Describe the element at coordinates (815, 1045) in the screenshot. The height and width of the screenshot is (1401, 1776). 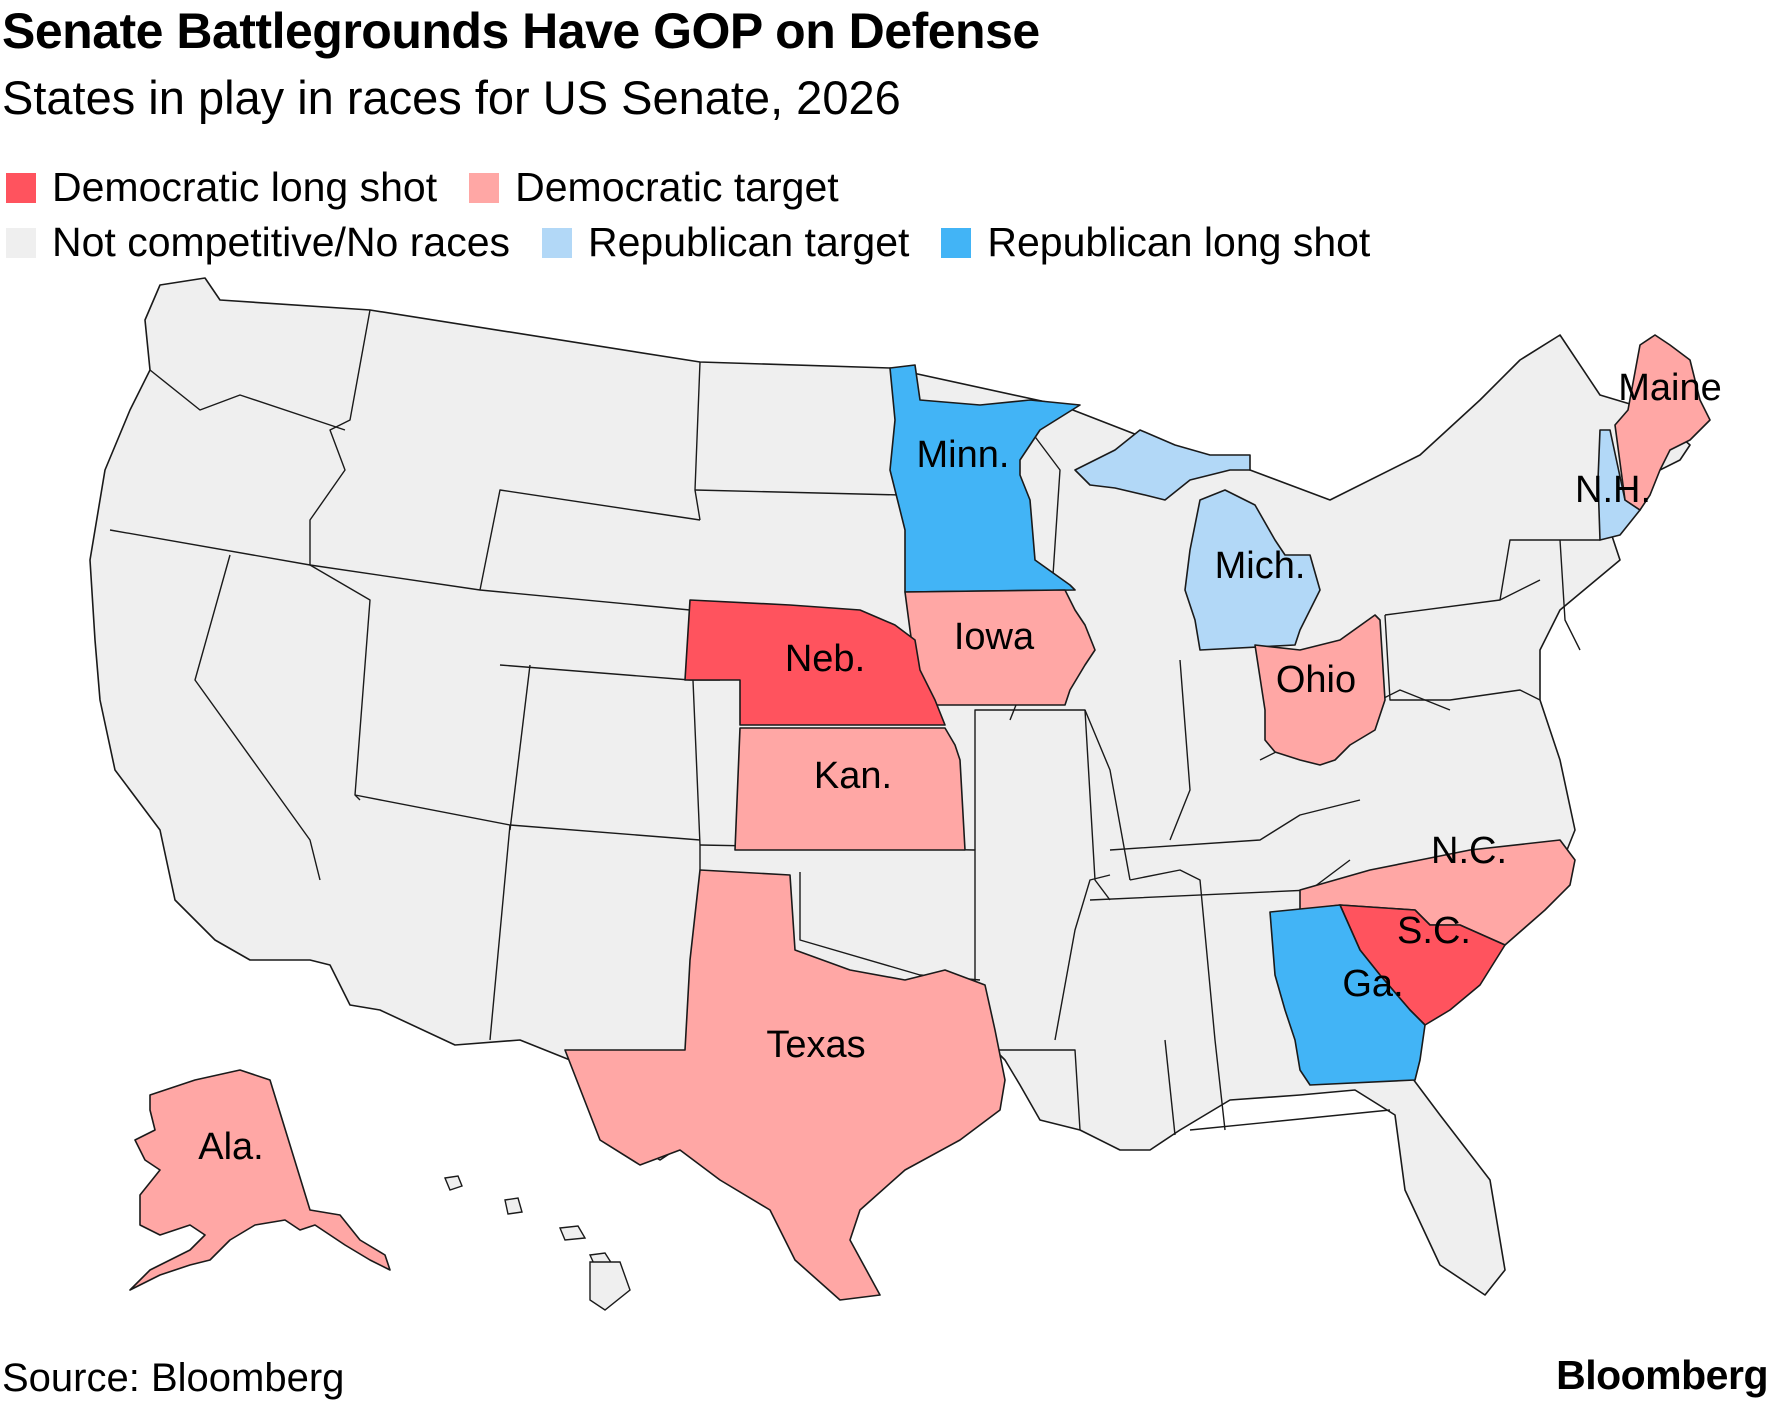
I see `label-texas: Texas` at that location.